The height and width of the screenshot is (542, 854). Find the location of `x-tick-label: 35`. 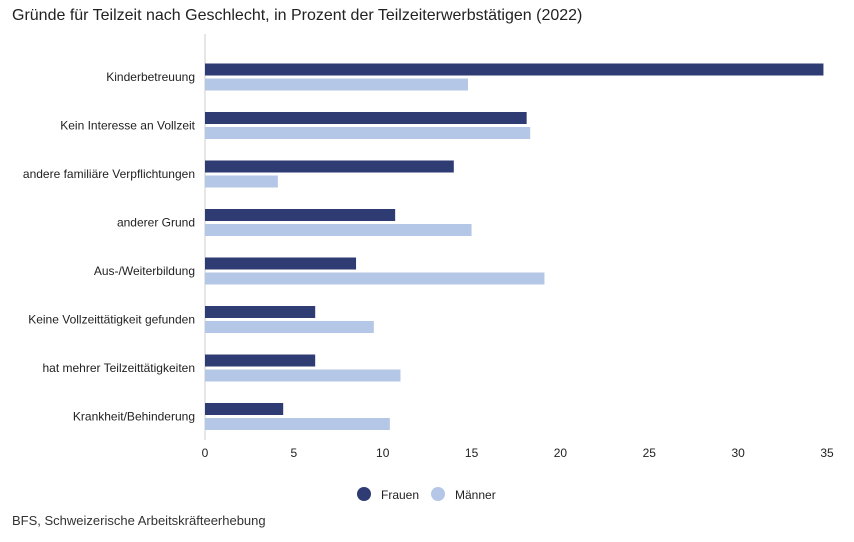

x-tick-label: 35 is located at coordinates (827, 453).